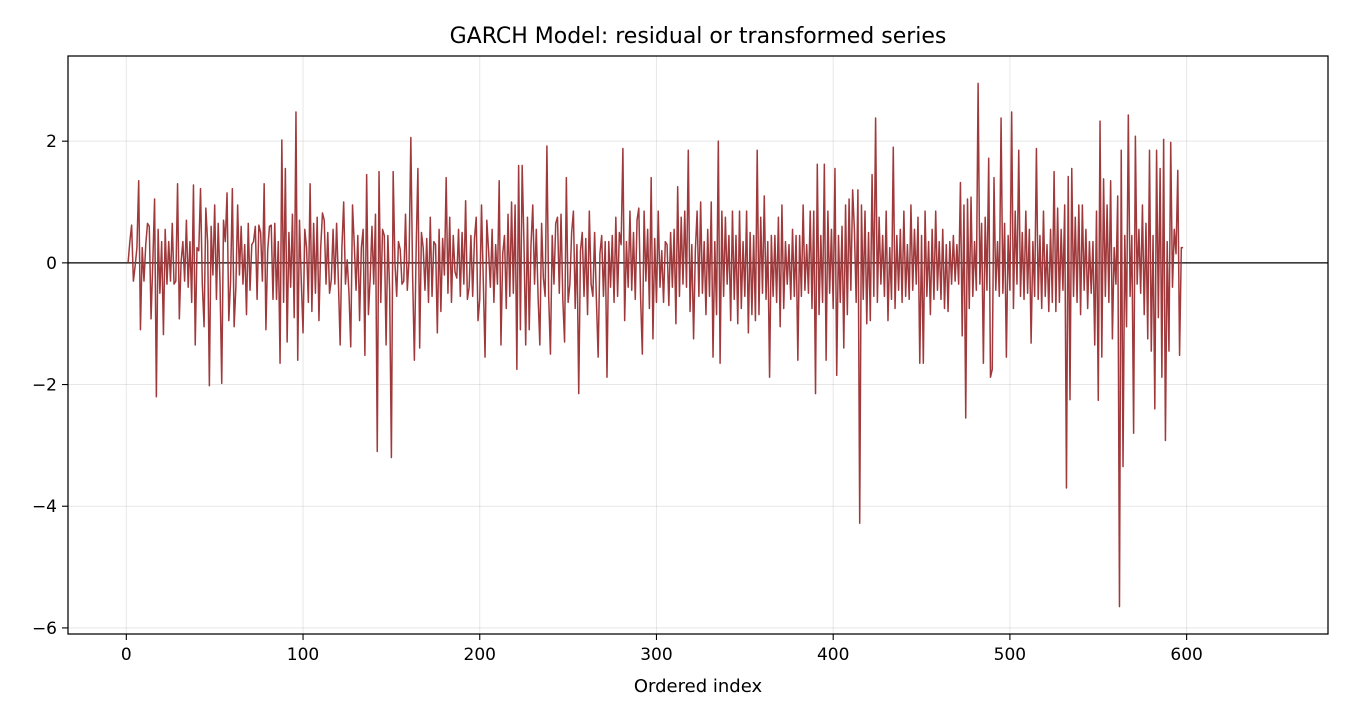  I want to click on y-tick-label: −2, so click(44, 386).